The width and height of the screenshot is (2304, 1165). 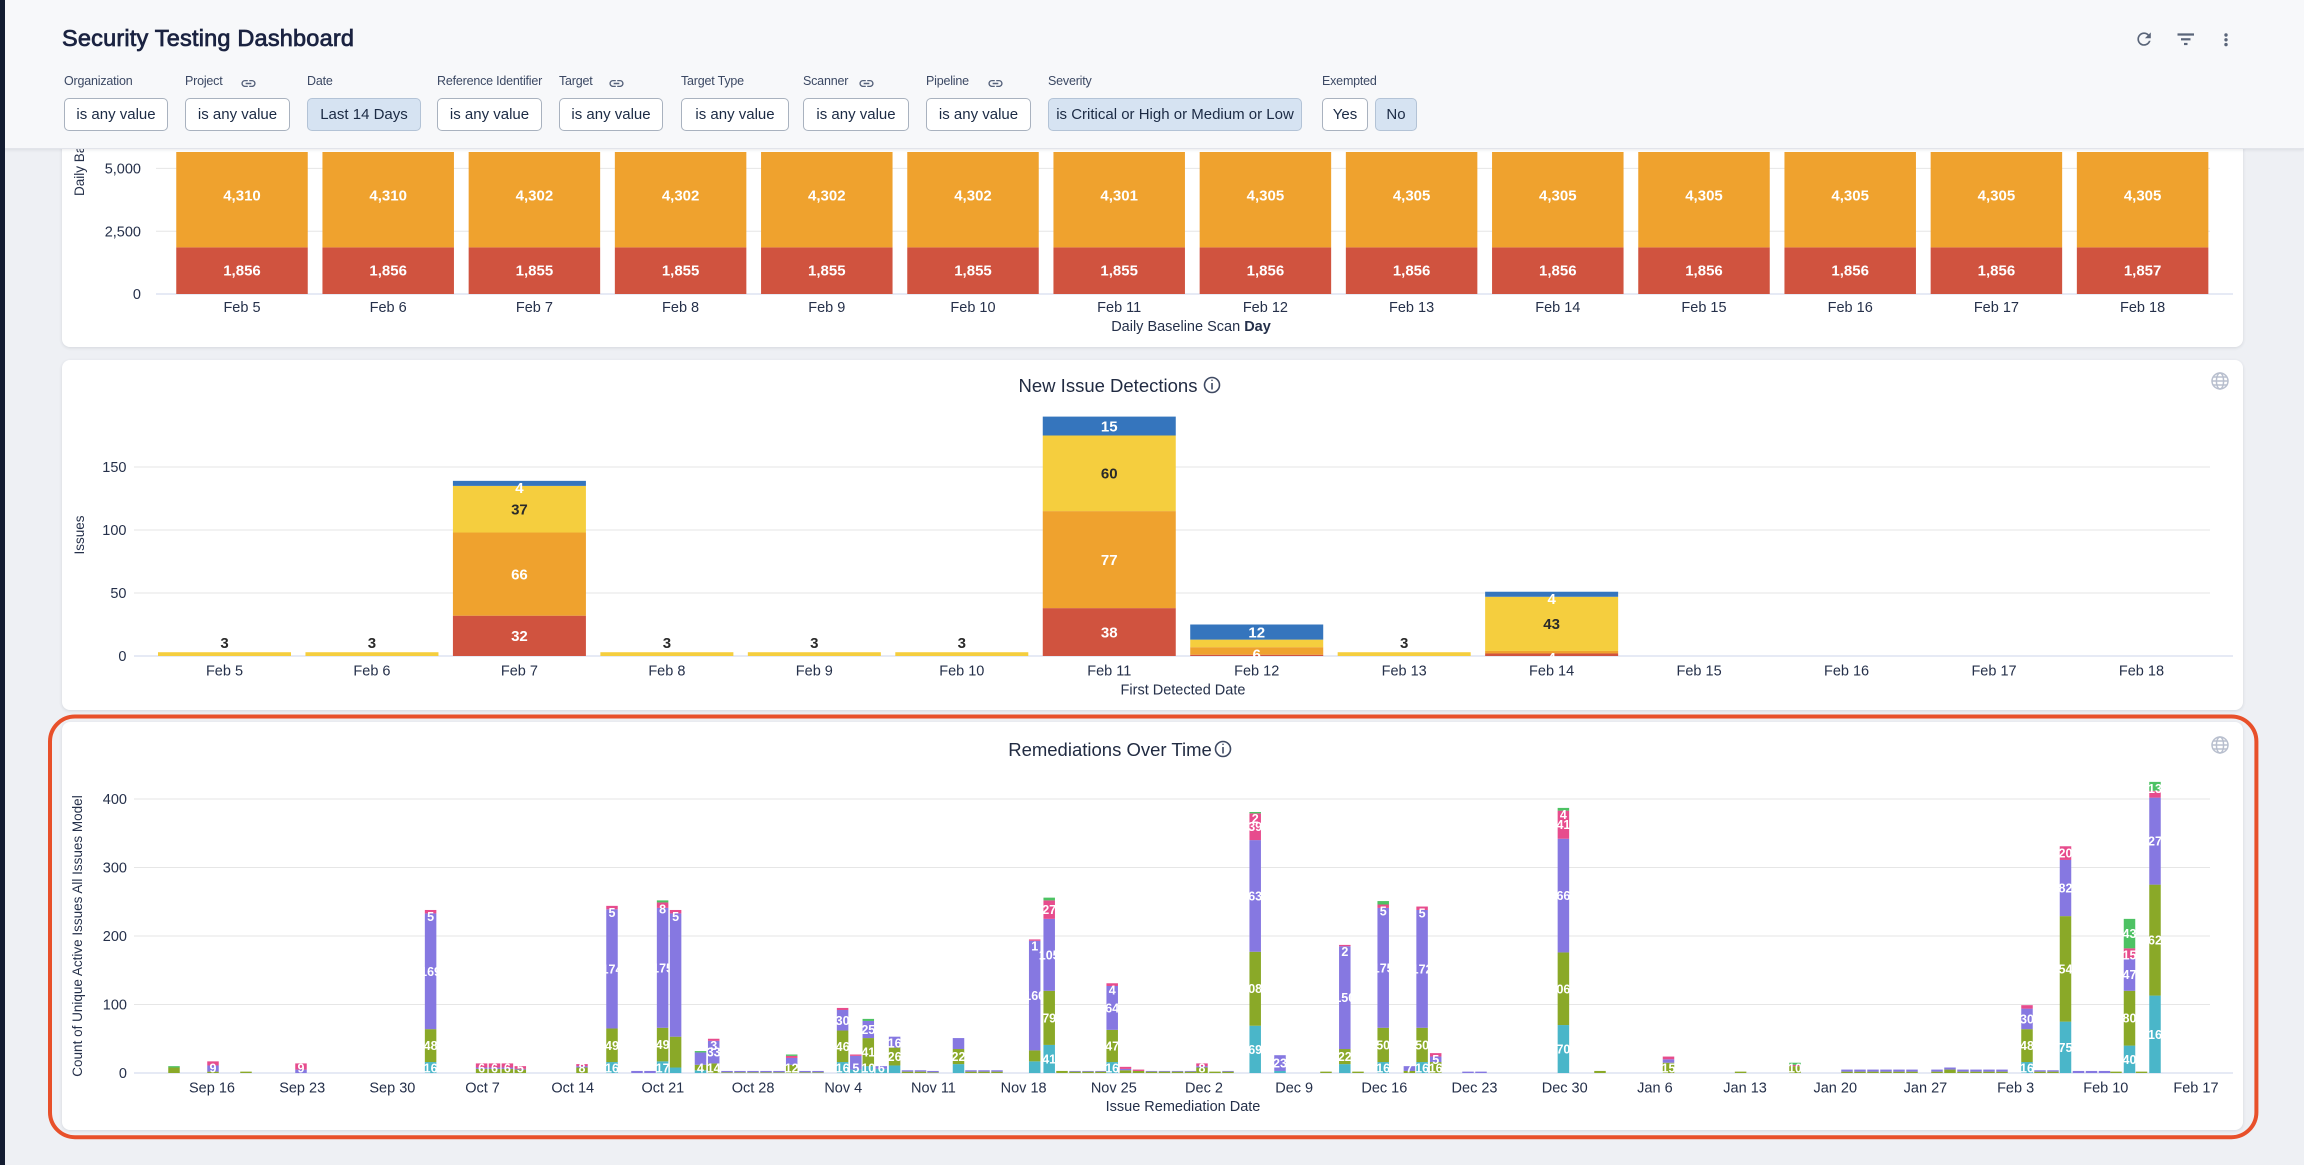 What do you see at coordinates (681, 196) in the screenshot?
I see `svg-text: 4,302` at bounding box center [681, 196].